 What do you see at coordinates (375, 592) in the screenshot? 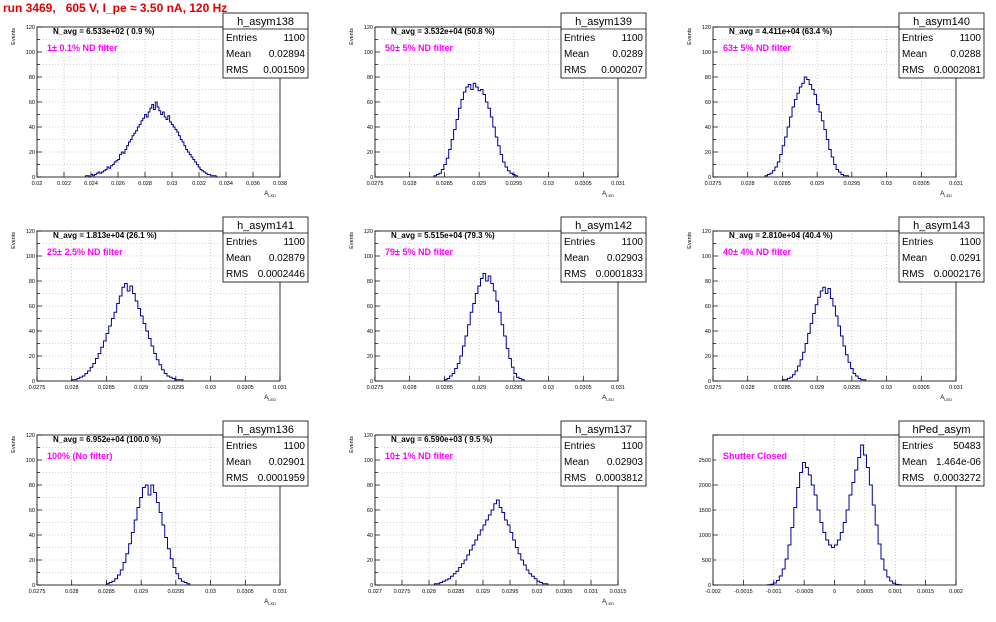
I see `x-tick-label: 0.027` at bounding box center [375, 592].